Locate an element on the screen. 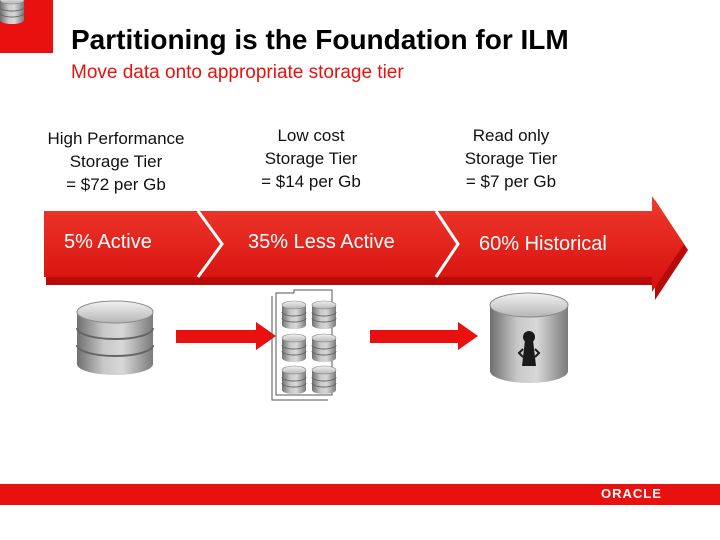 Image resolution: width=720 pixels, height=540 pixels. slide-title: Partitioning is the Foundation for ILM is located at coordinates (320, 39).